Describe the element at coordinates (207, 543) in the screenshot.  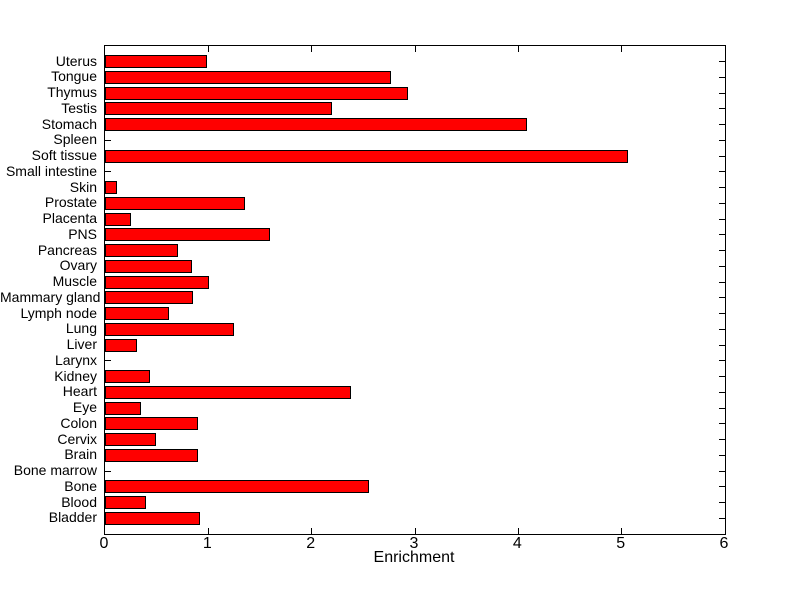
I see `x-tick-label: 1` at that location.